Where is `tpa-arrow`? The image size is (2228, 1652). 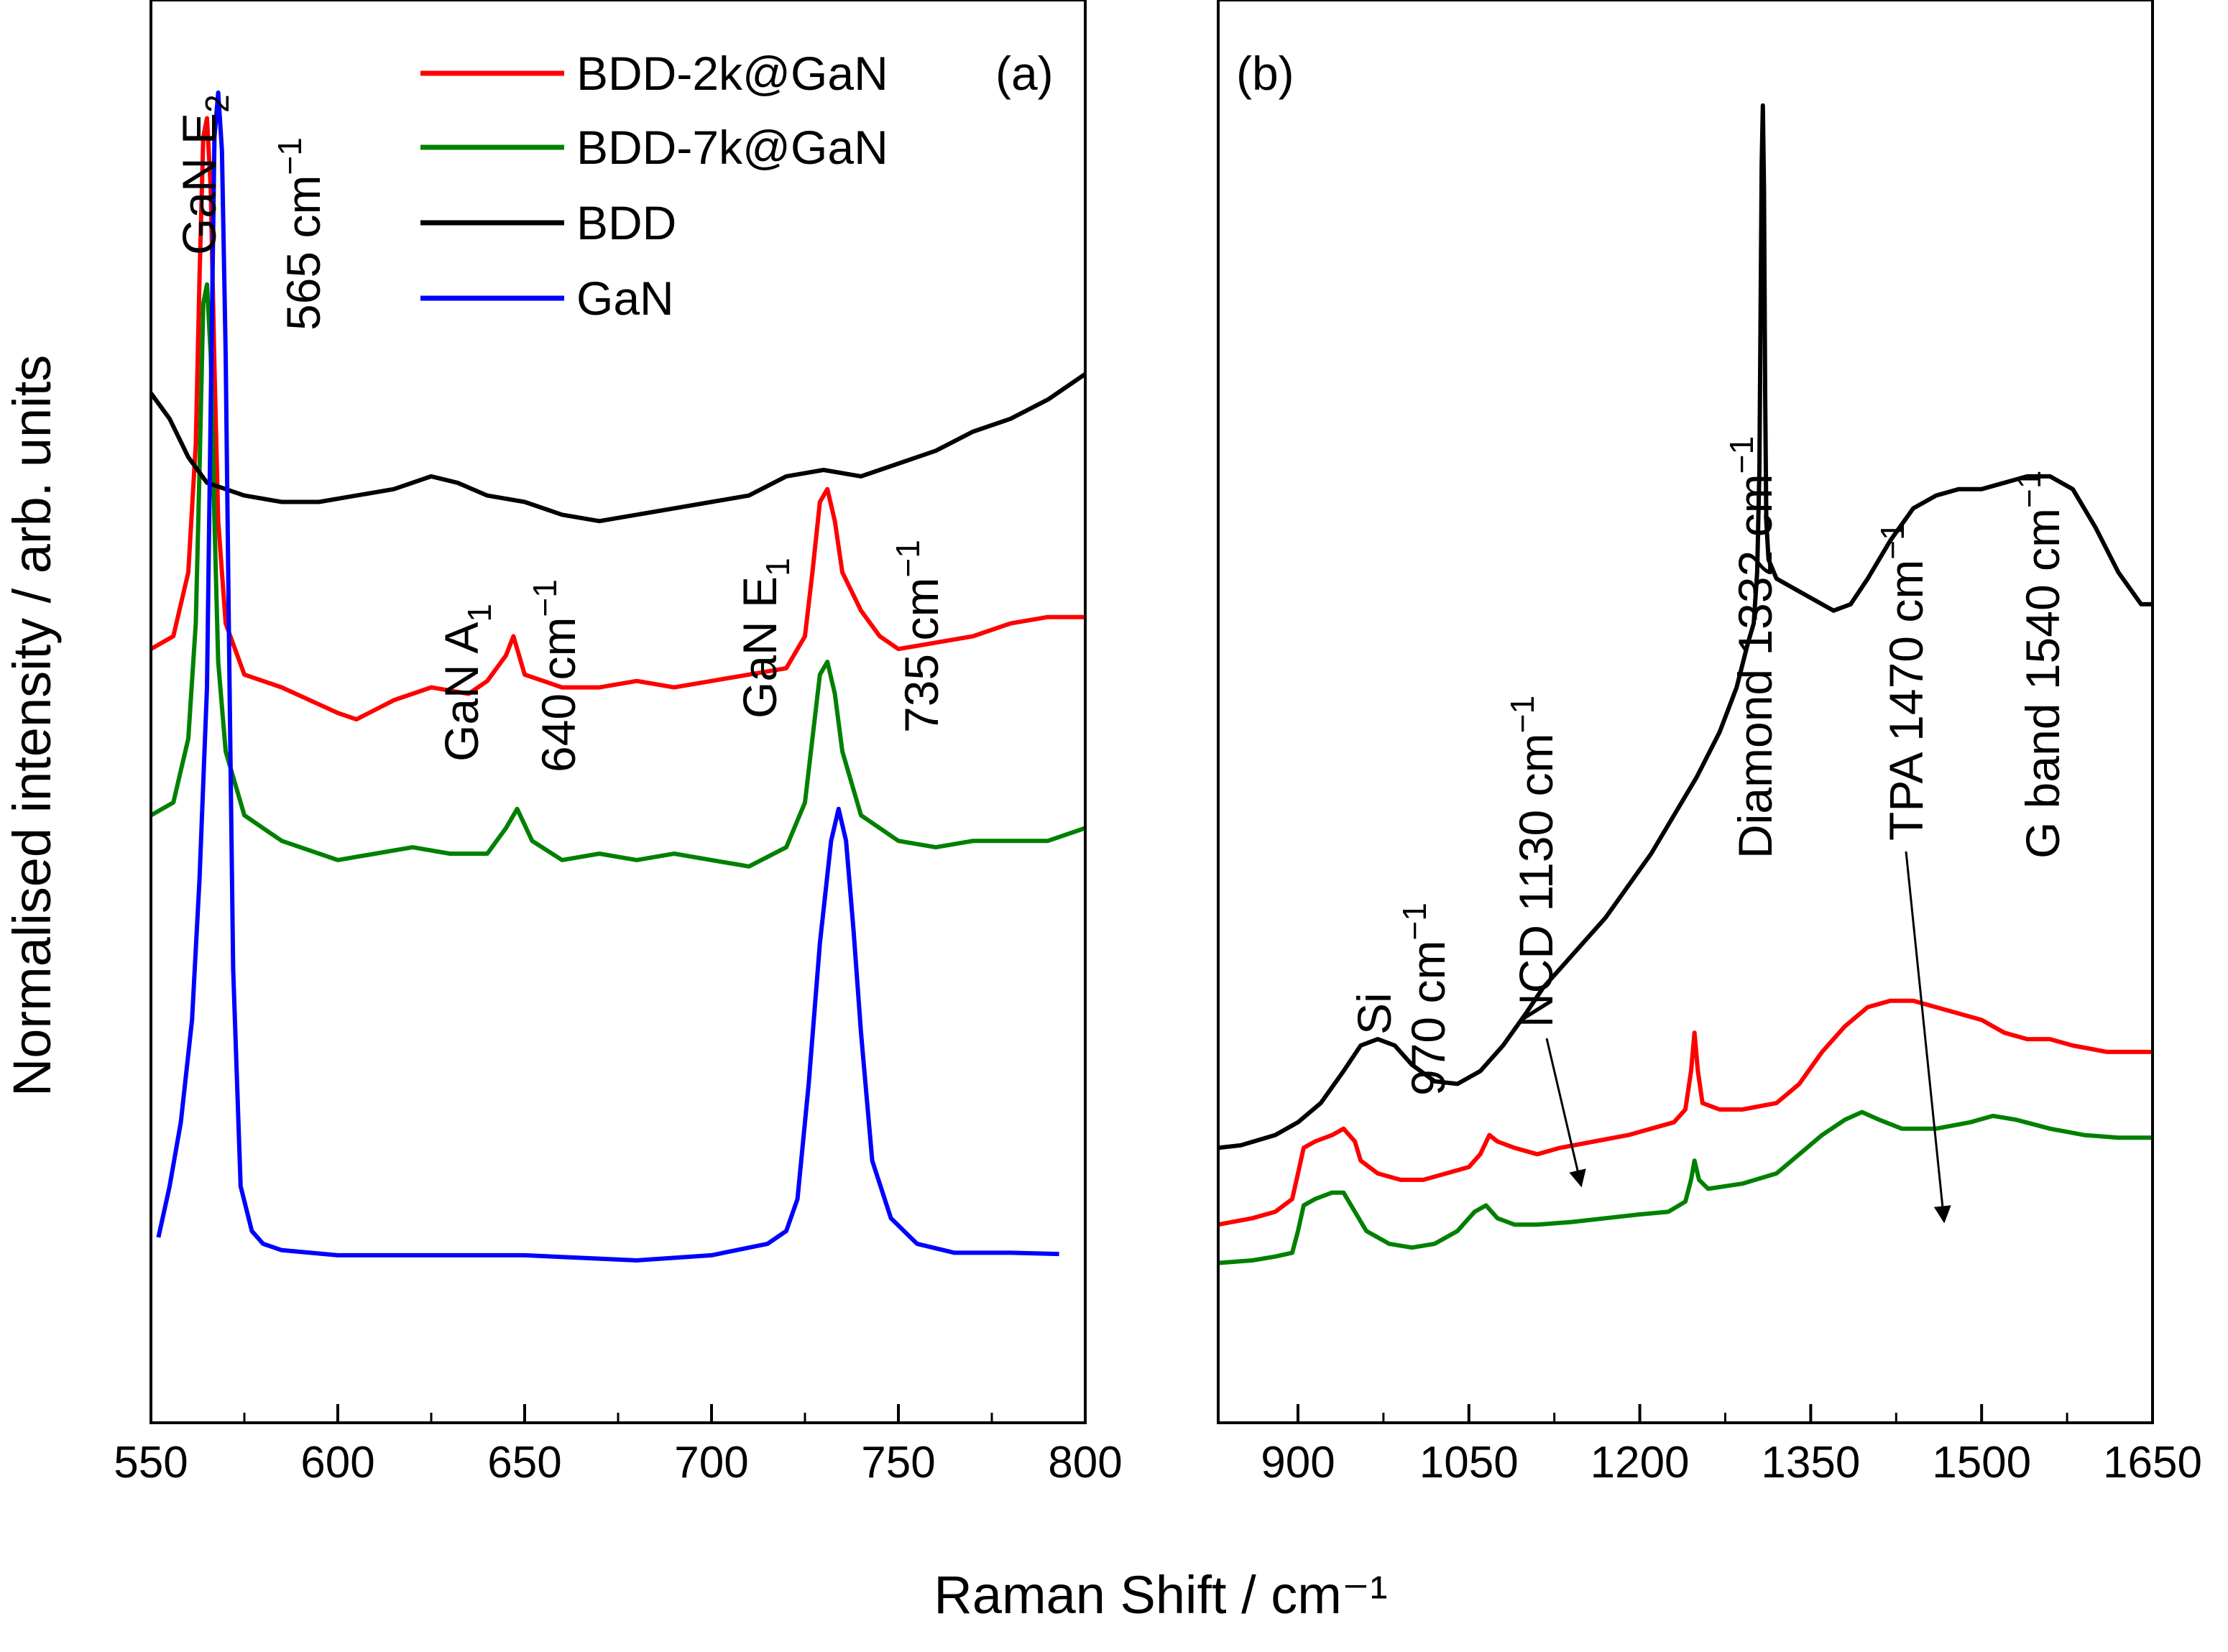
tpa-arrow is located at coordinates (1928, 1037).